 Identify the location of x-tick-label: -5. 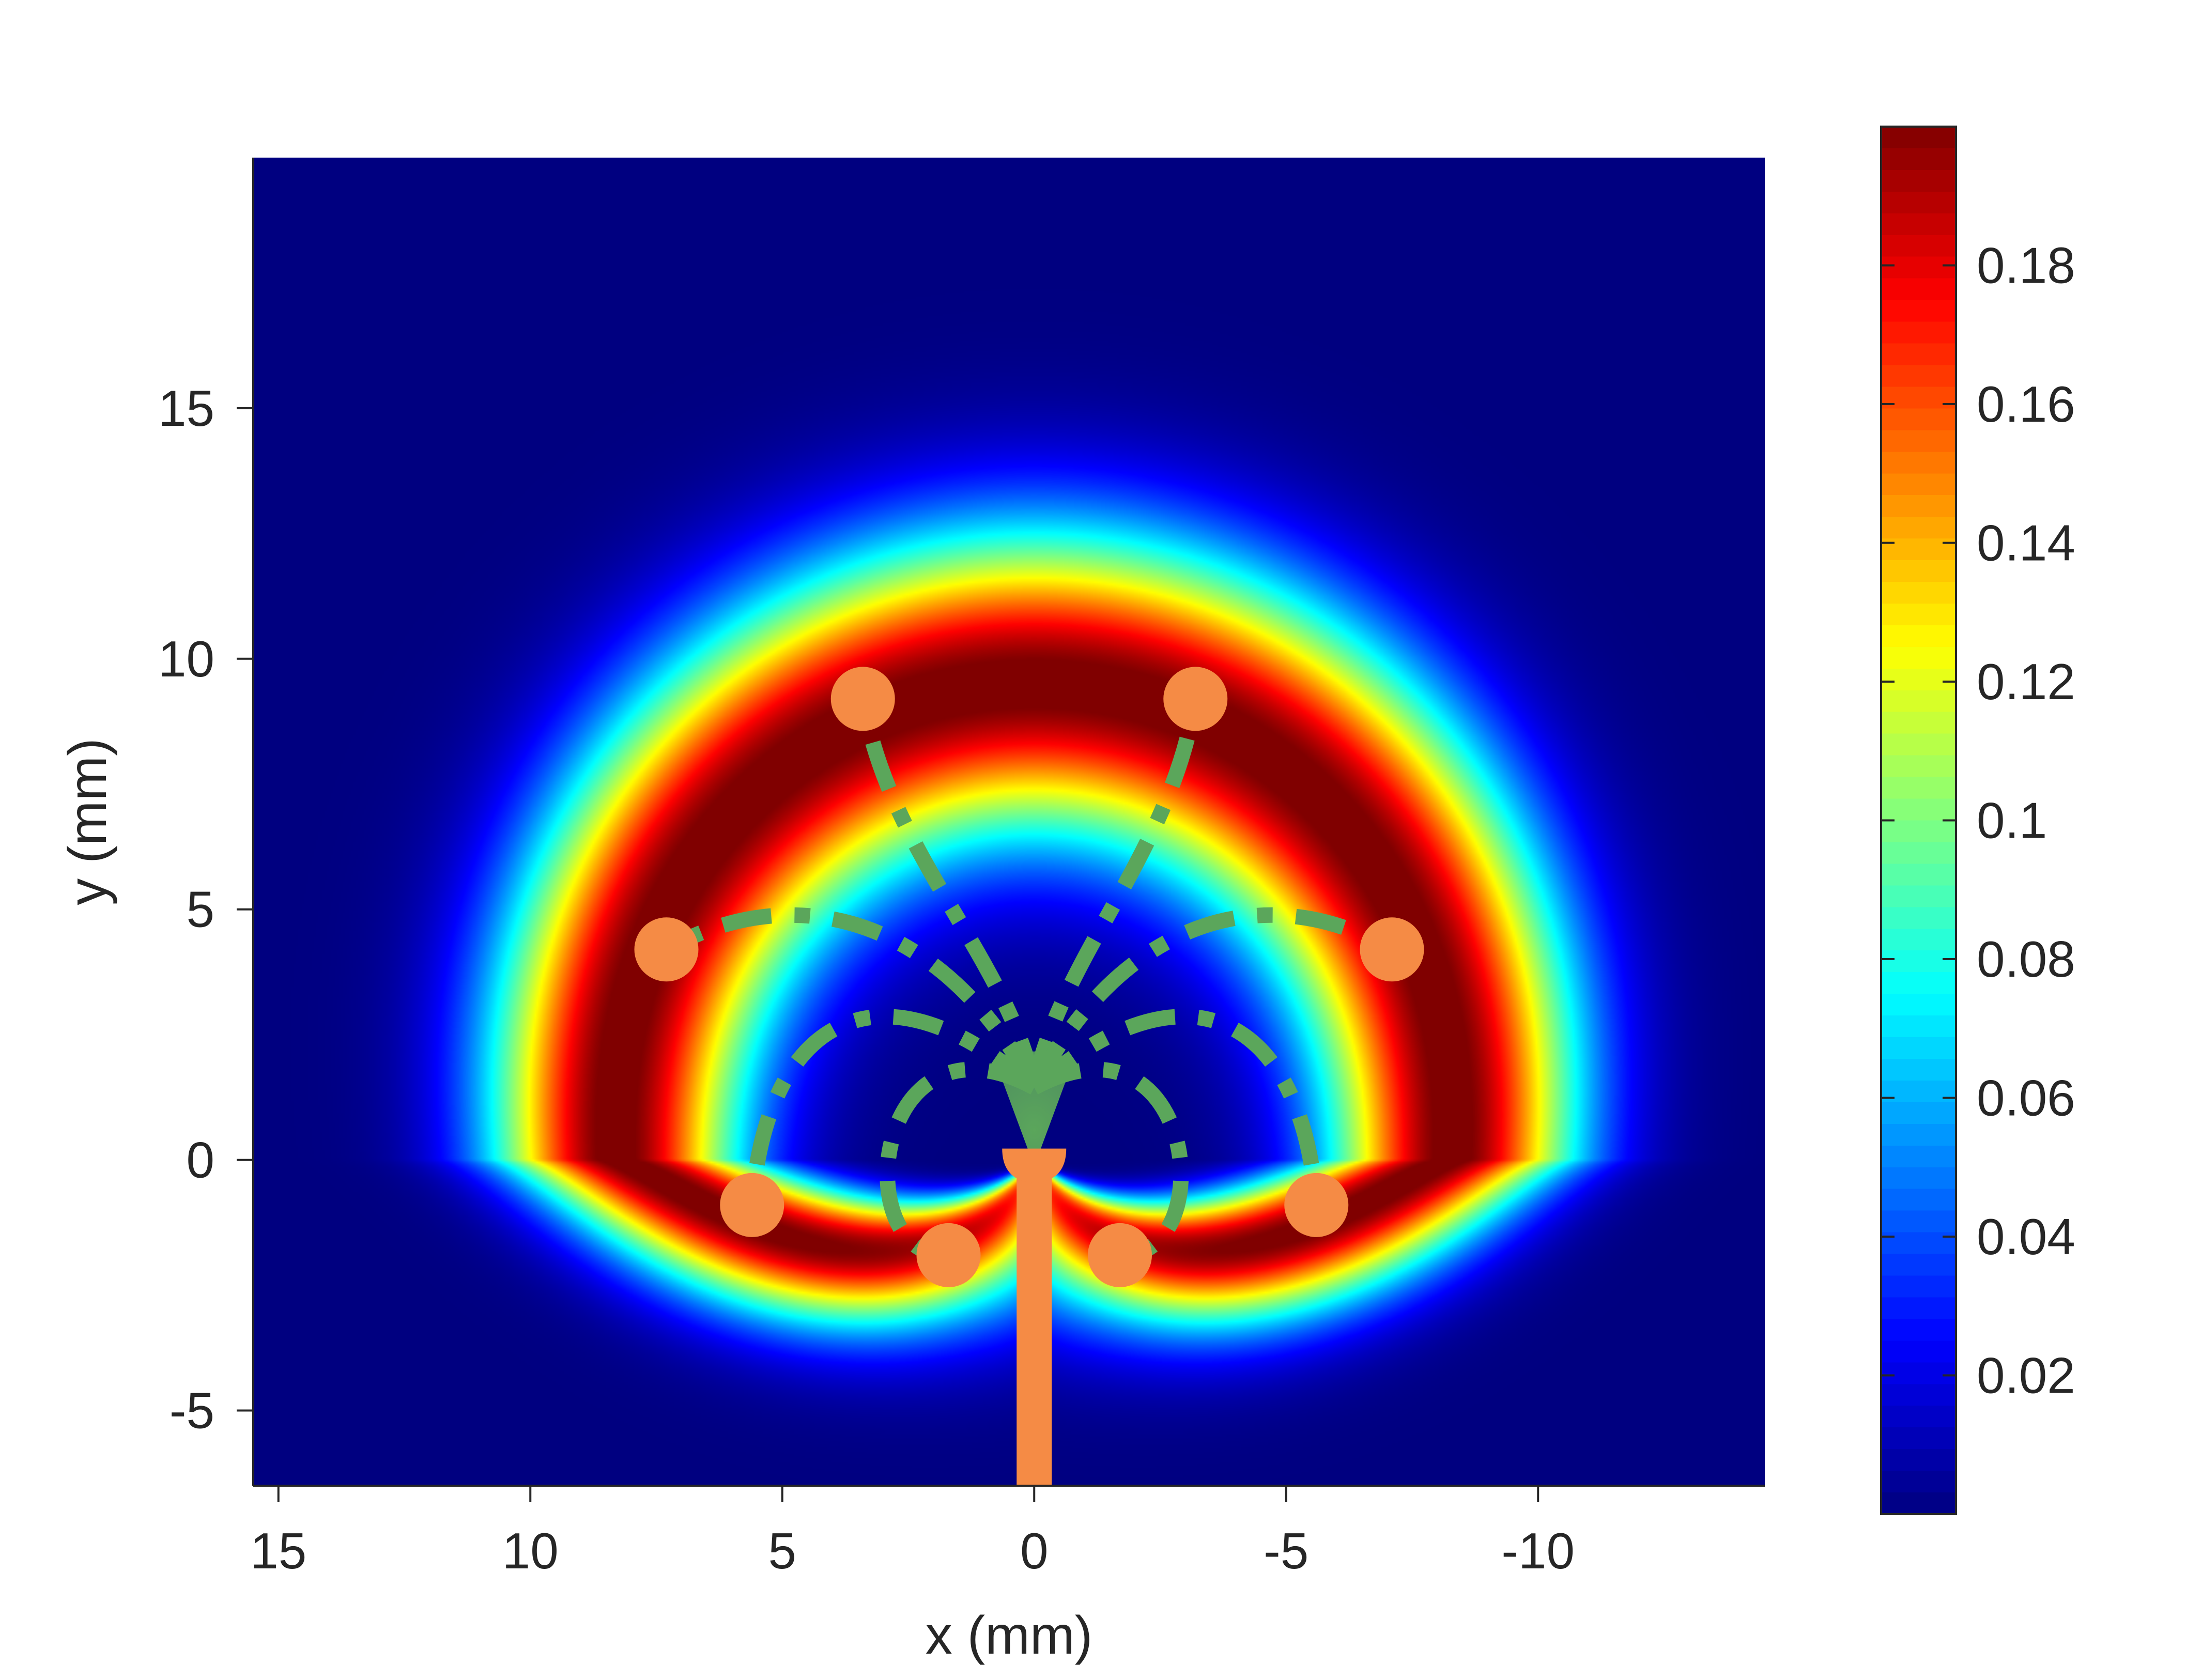
(1286, 1550).